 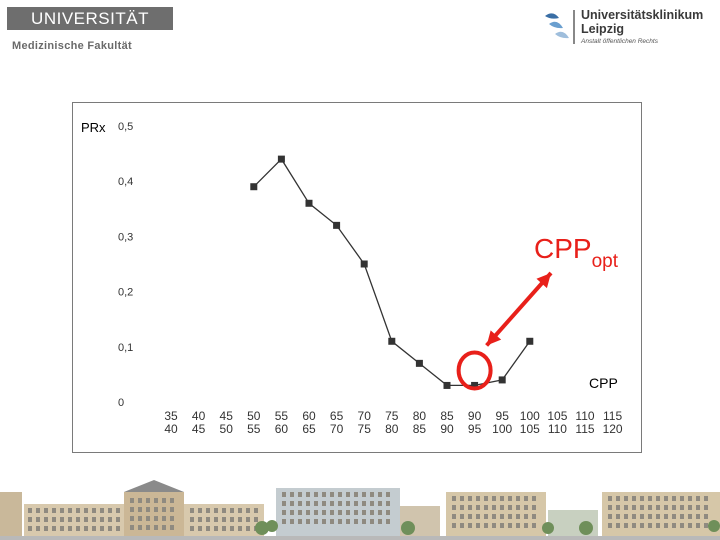 What do you see at coordinates (90, 29) in the screenshot?
I see `university-logo: UNIVERSITÄT LEIPZIG` at bounding box center [90, 29].